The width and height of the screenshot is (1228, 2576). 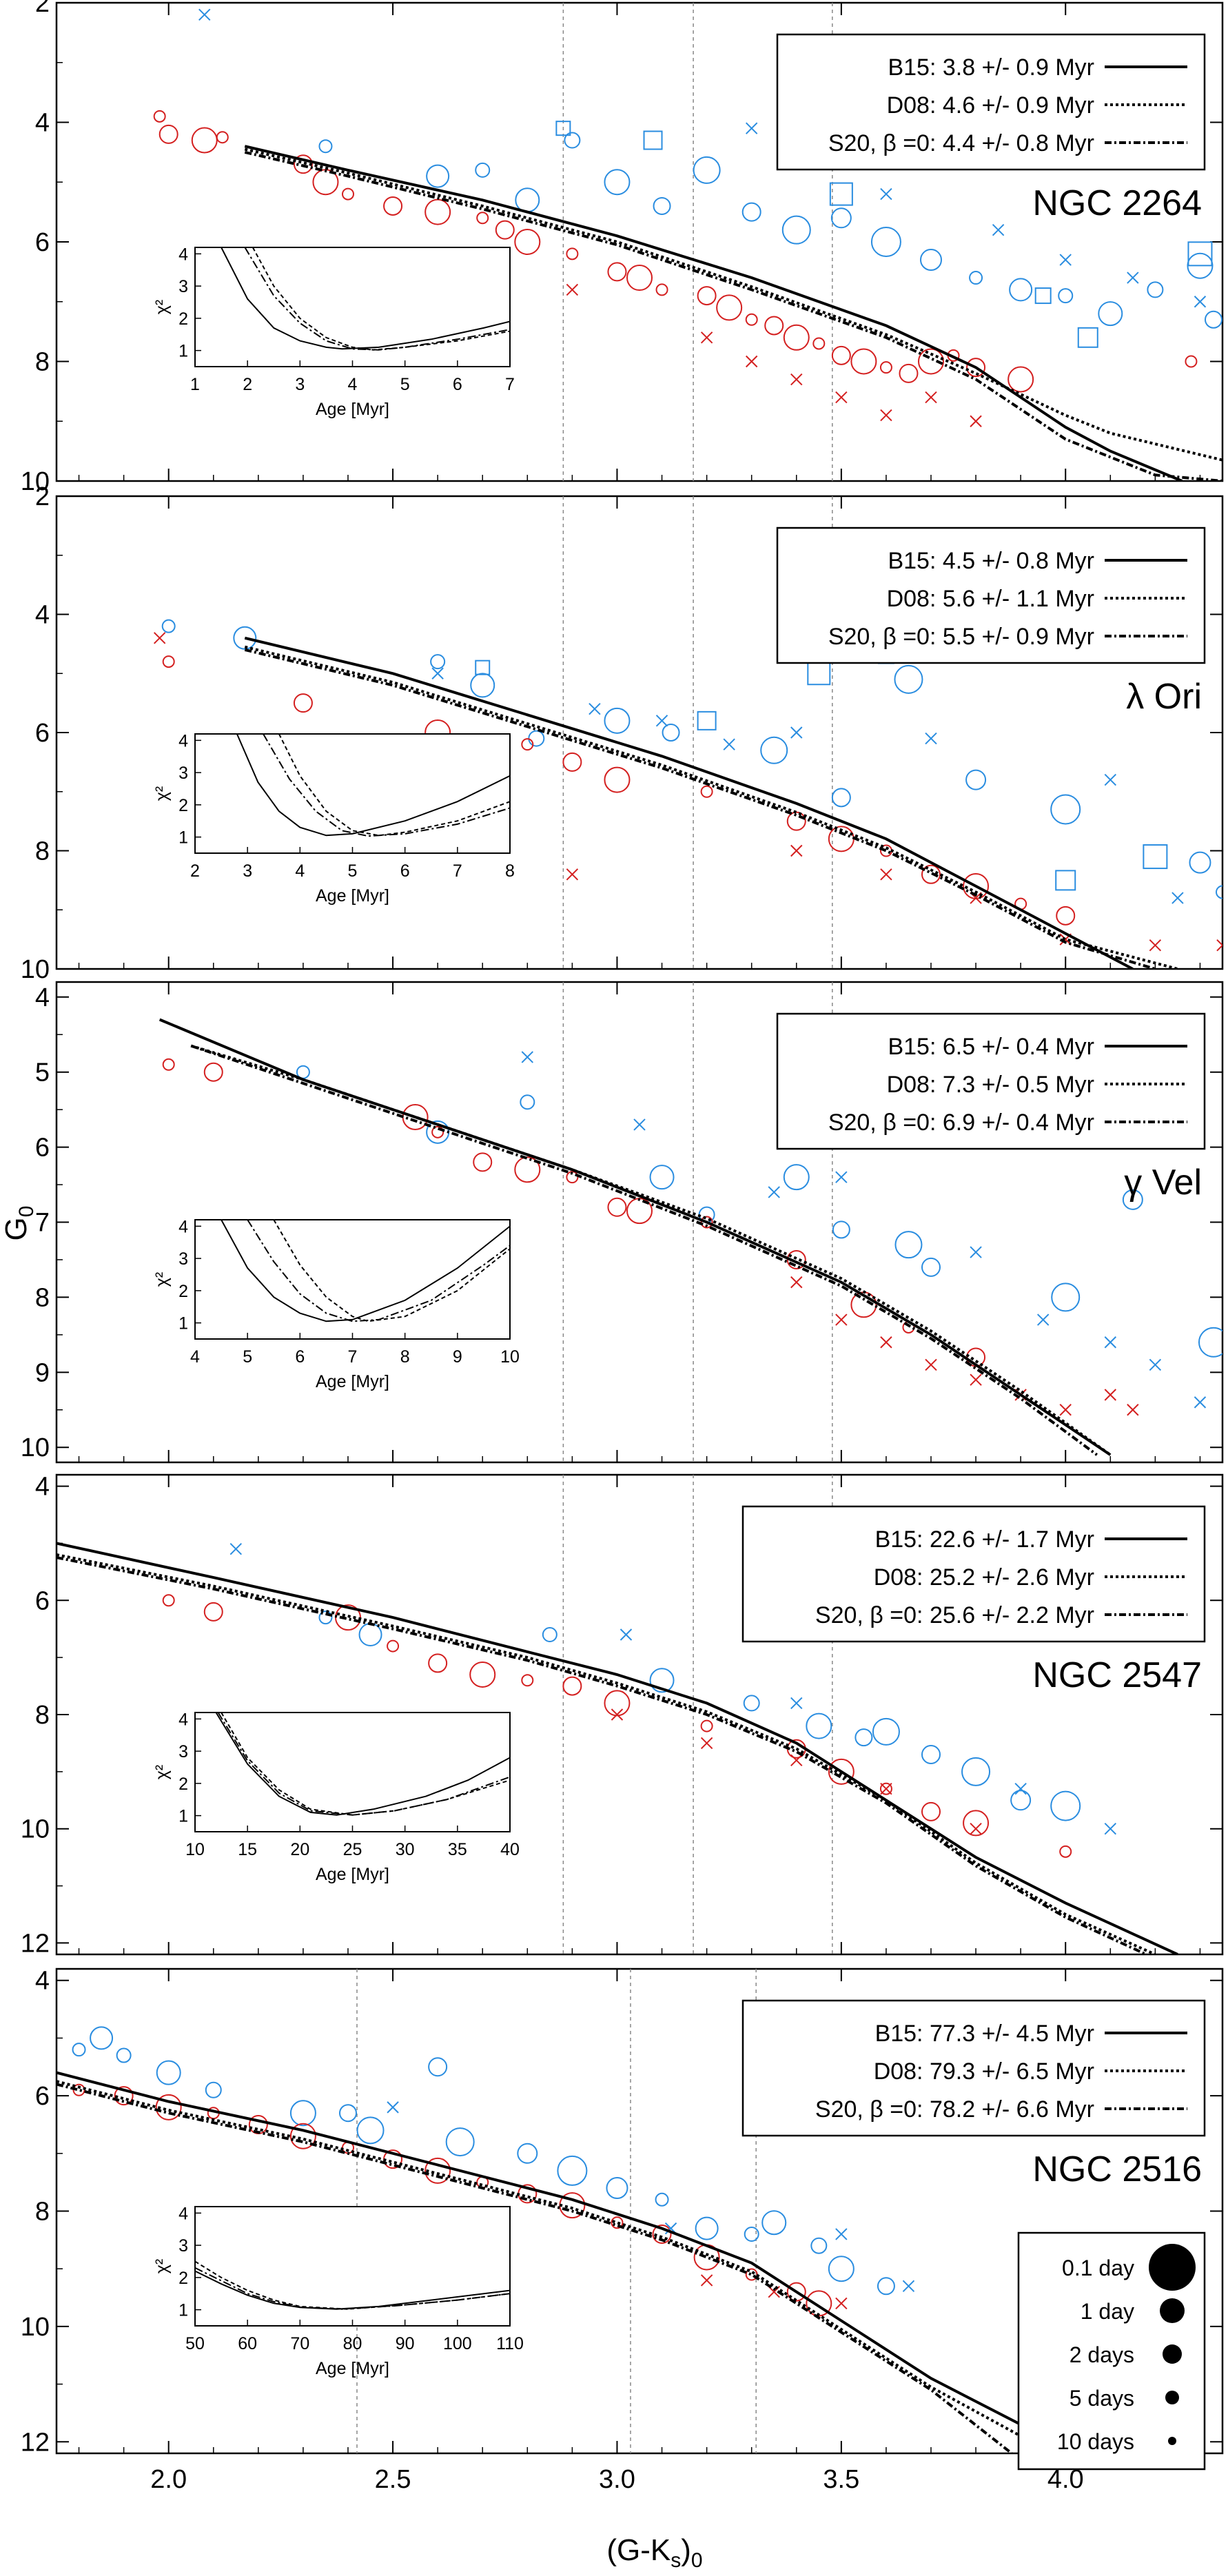 What do you see at coordinates (676, 2560) in the screenshot?
I see `x-axis-label-sub: s` at bounding box center [676, 2560].